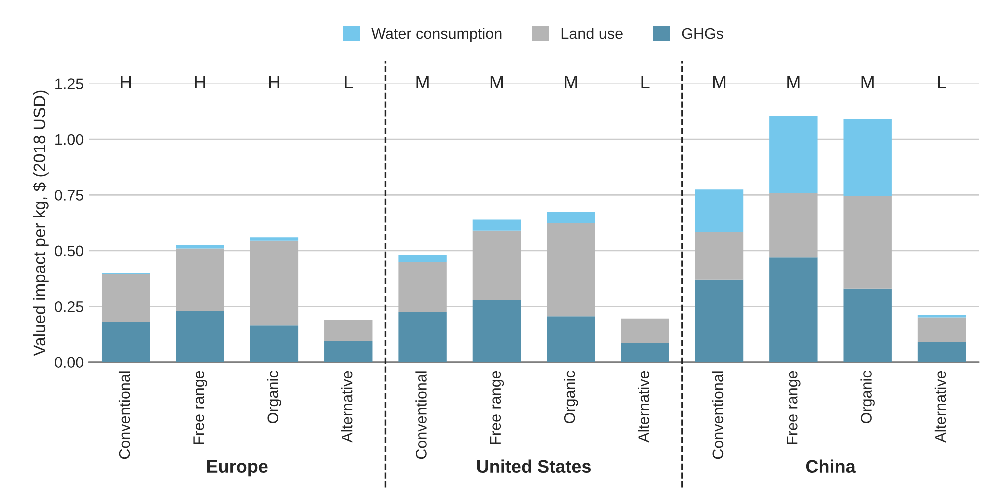 The width and height of the screenshot is (989, 493). Describe the element at coordinates (437, 35) in the screenshot. I see `legend-label: Water consumption` at that location.